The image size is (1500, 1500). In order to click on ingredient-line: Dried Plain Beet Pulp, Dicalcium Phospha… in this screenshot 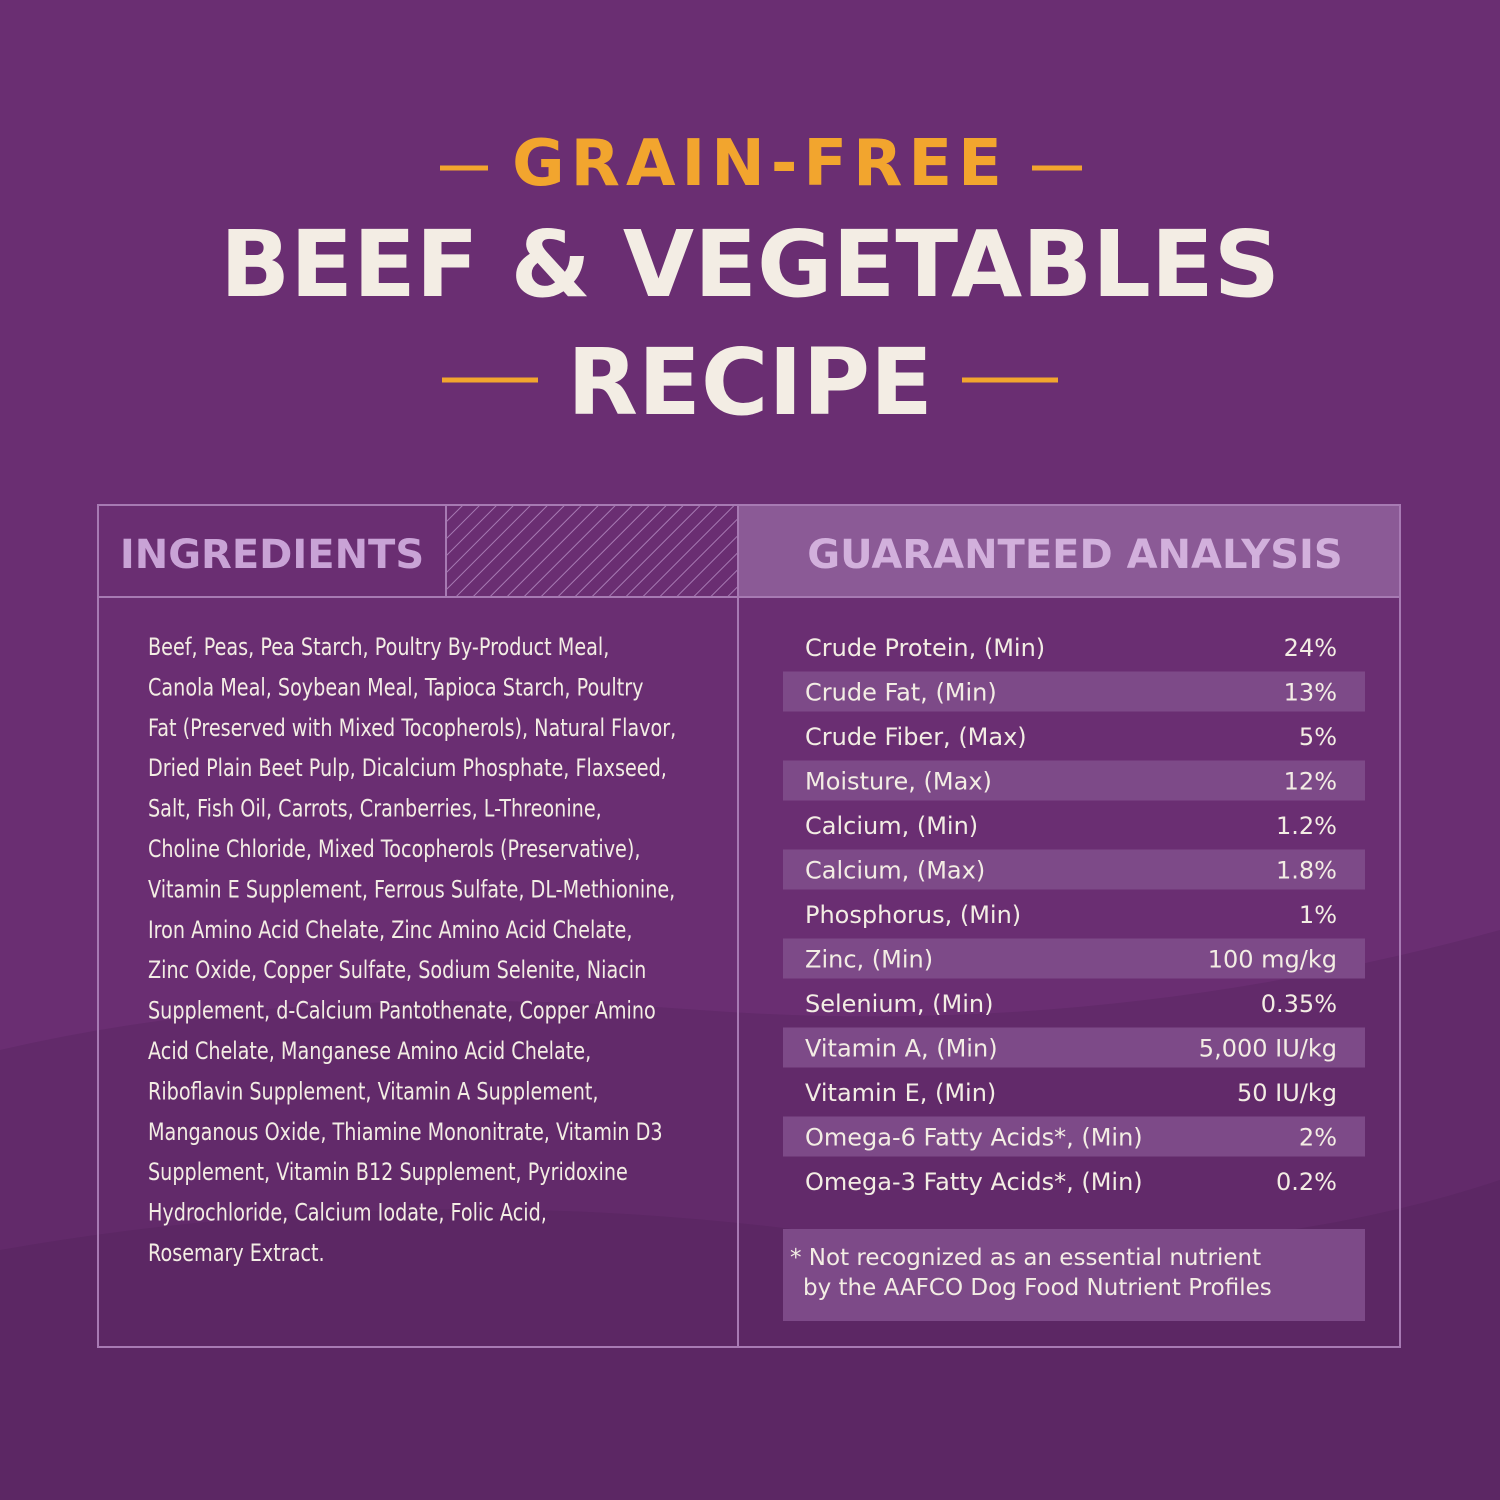, I will do `click(407, 769)`.